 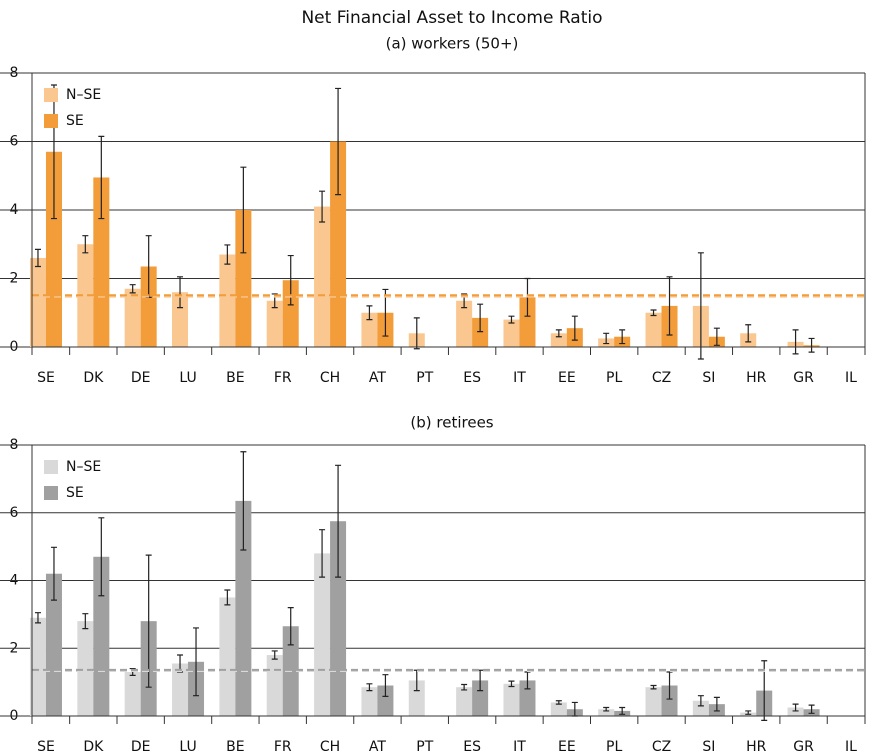 I want to click on x-tick-label: LU, so click(x=187, y=378).